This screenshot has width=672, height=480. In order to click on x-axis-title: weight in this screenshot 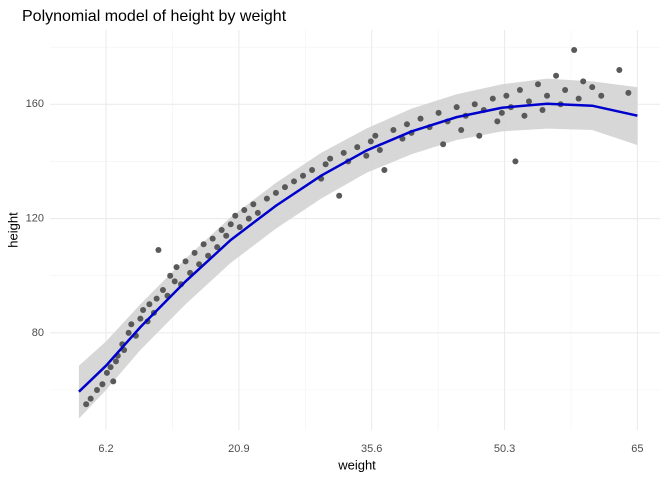, I will do `click(356, 464)`.